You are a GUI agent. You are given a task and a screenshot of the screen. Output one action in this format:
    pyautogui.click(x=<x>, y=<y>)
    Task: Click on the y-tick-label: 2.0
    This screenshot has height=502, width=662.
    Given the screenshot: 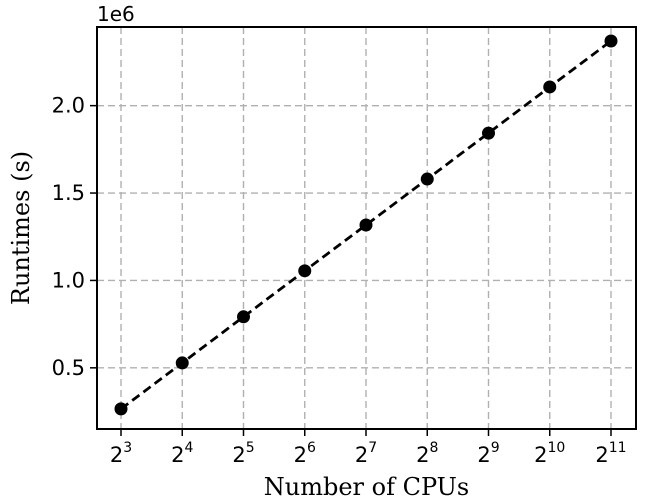 What is the action you would take?
    pyautogui.click(x=68, y=106)
    